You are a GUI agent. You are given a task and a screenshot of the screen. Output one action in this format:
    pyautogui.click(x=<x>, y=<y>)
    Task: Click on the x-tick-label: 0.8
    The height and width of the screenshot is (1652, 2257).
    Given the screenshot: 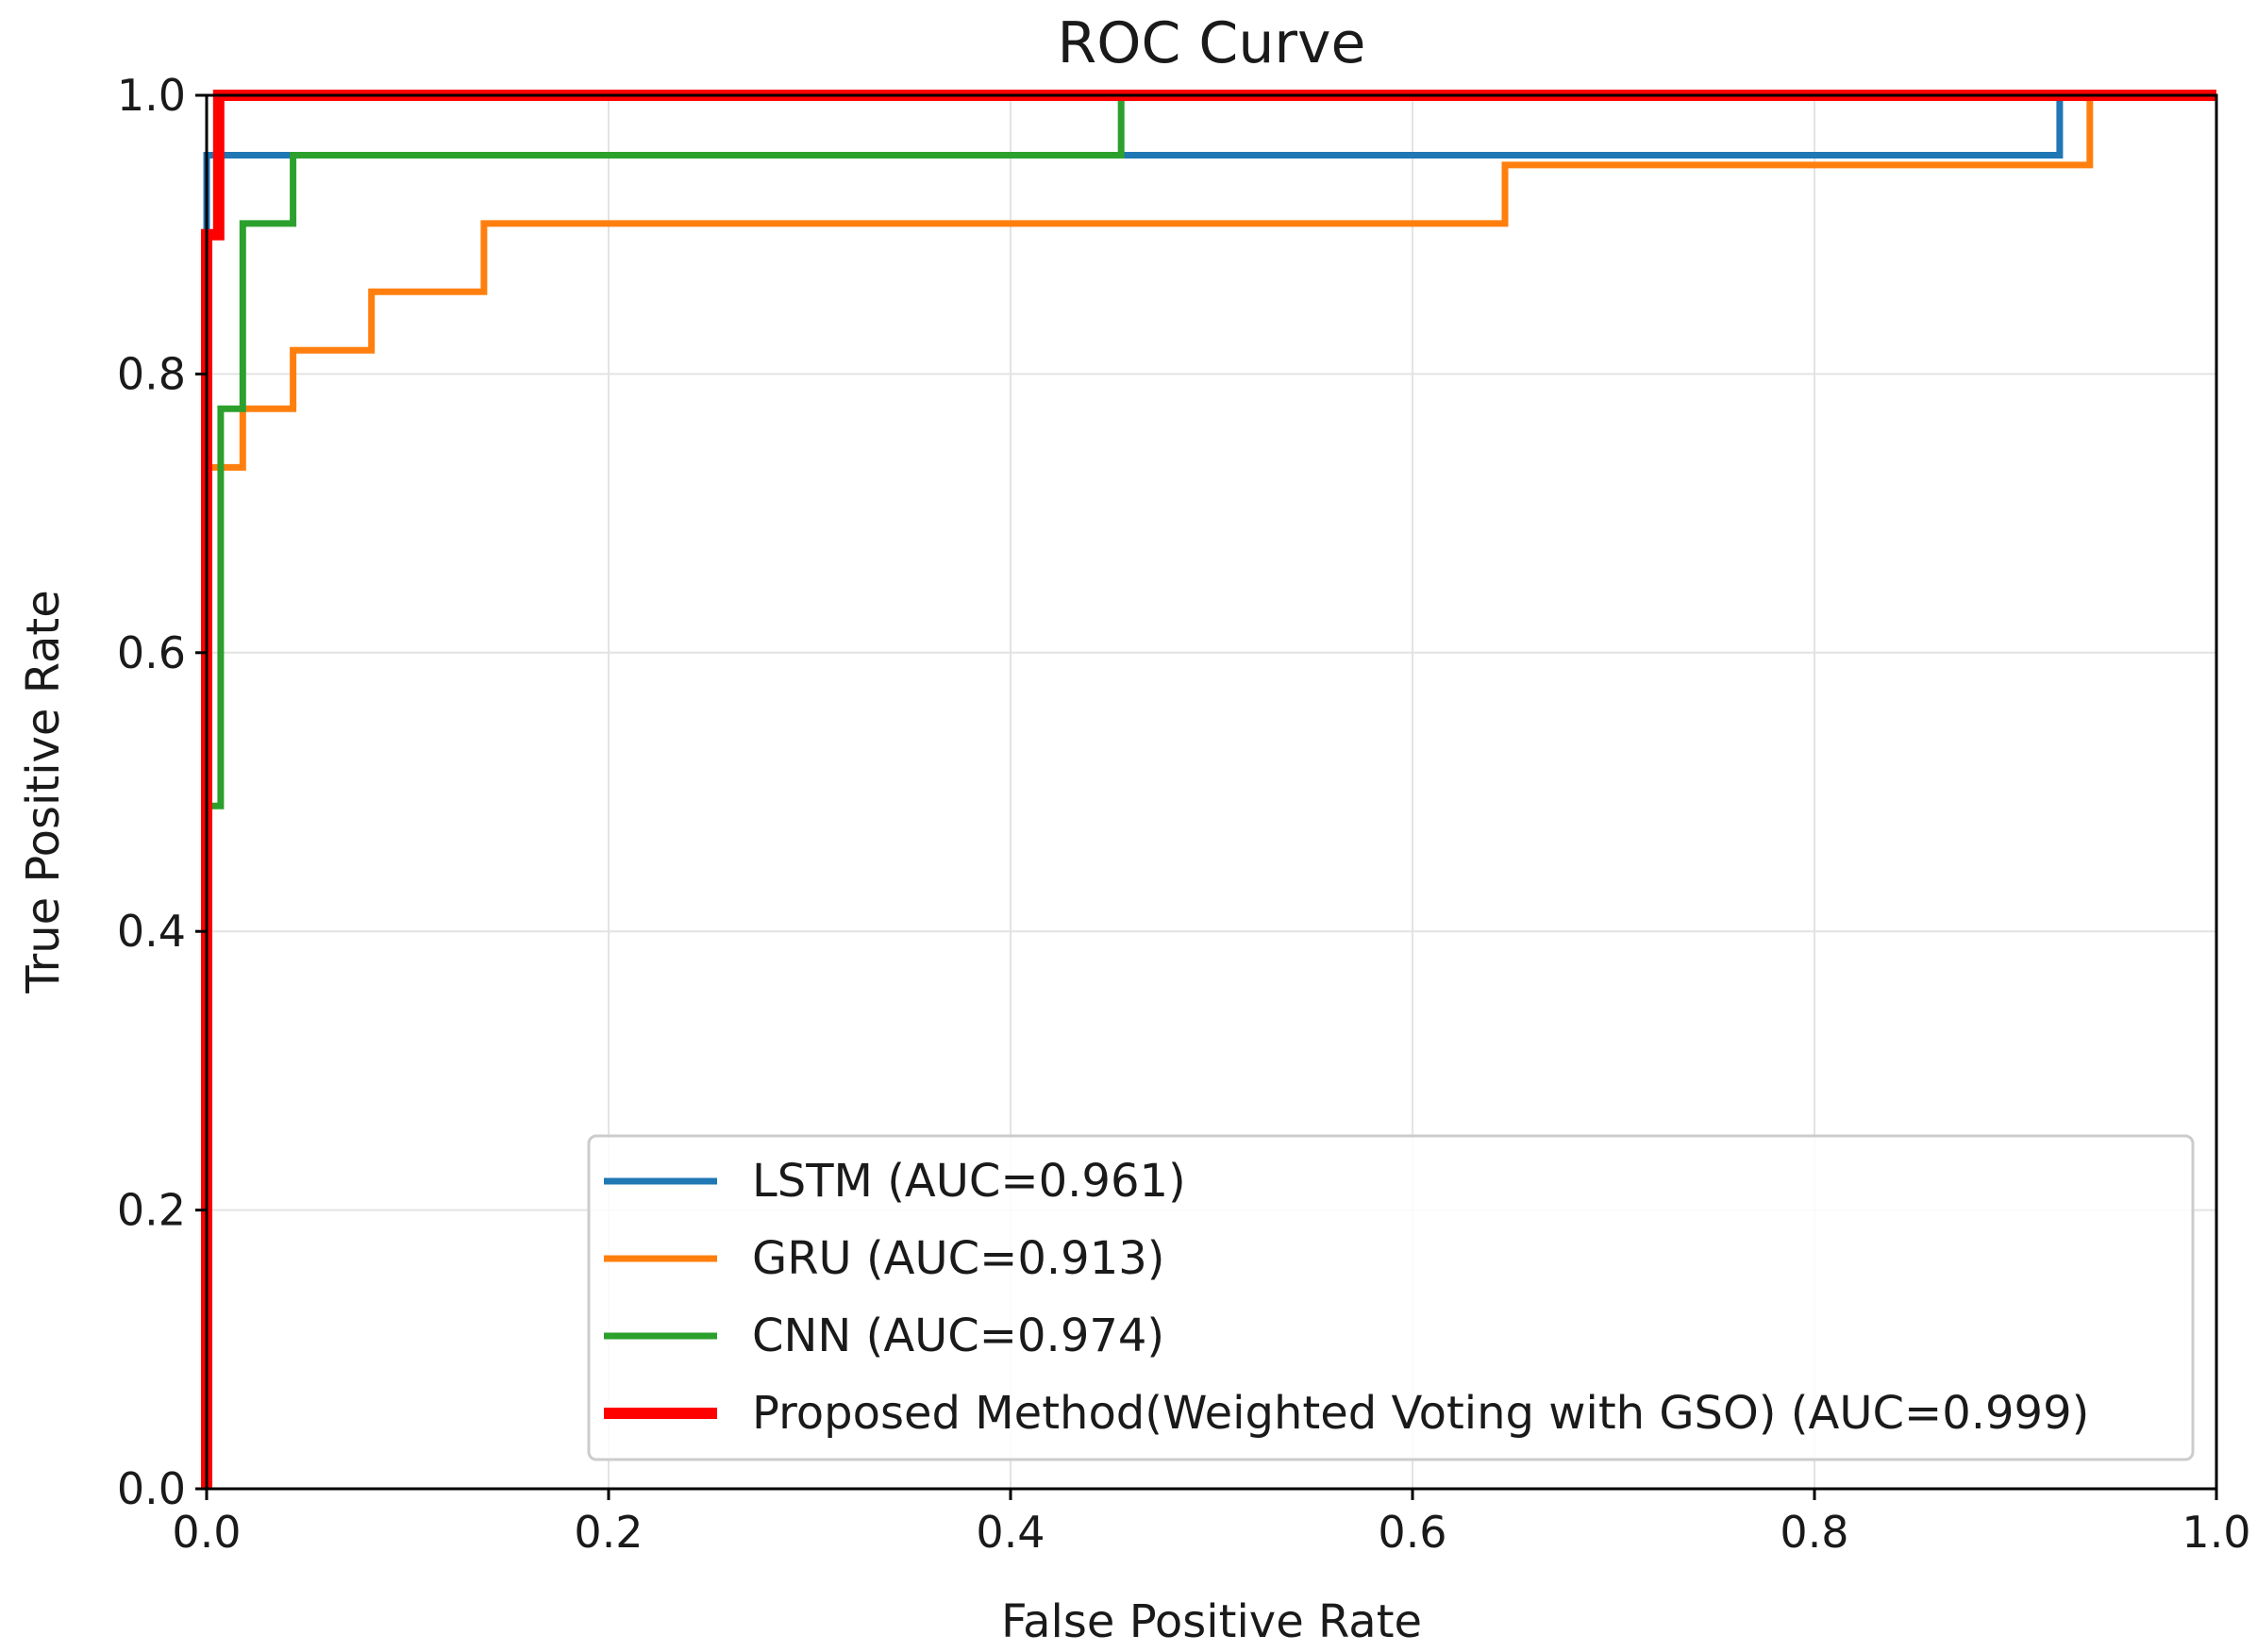 What is the action you would take?
    pyautogui.click(x=1814, y=1532)
    